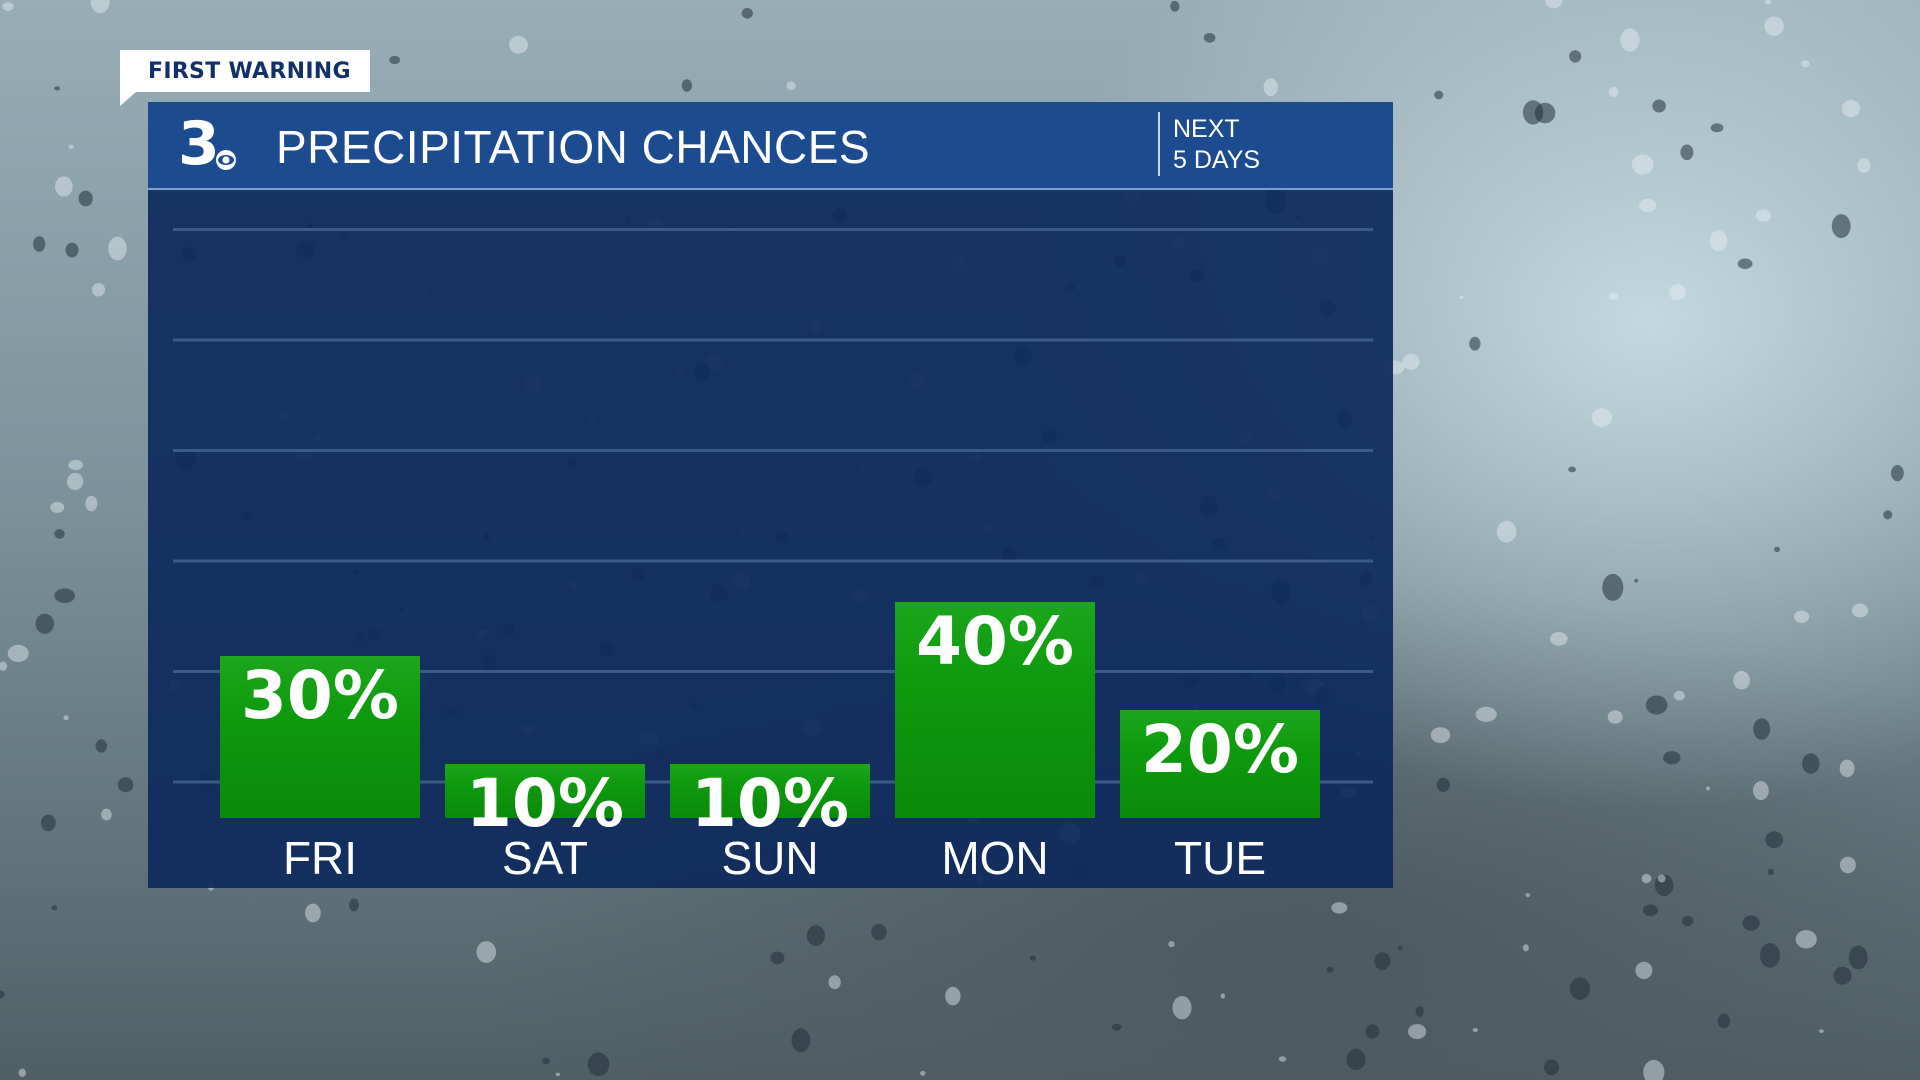  I want to click on data-label-fri: 30%, so click(320, 695).